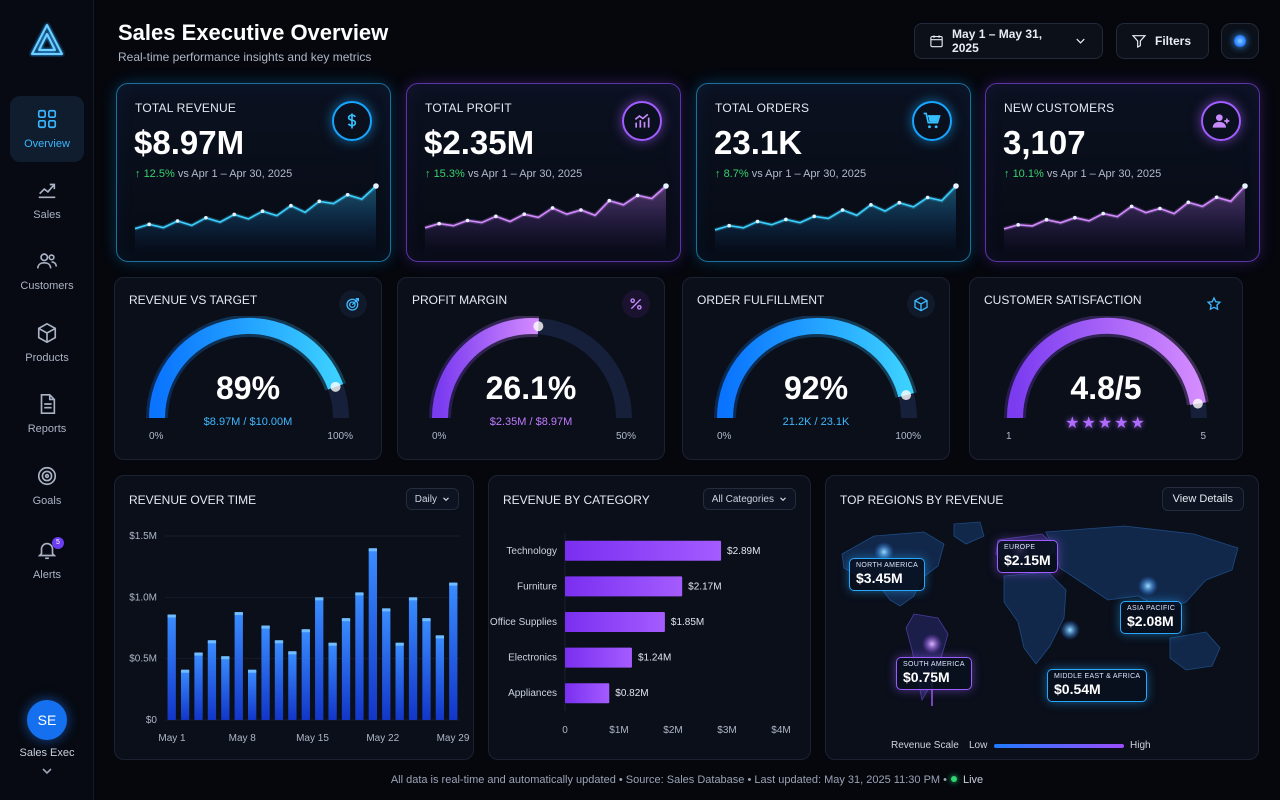  What do you see at coordinates (248, 422) in the screenshot?
I see `gauge-sub: $8.97M / $10.00M` at bounding box center [248, 422].